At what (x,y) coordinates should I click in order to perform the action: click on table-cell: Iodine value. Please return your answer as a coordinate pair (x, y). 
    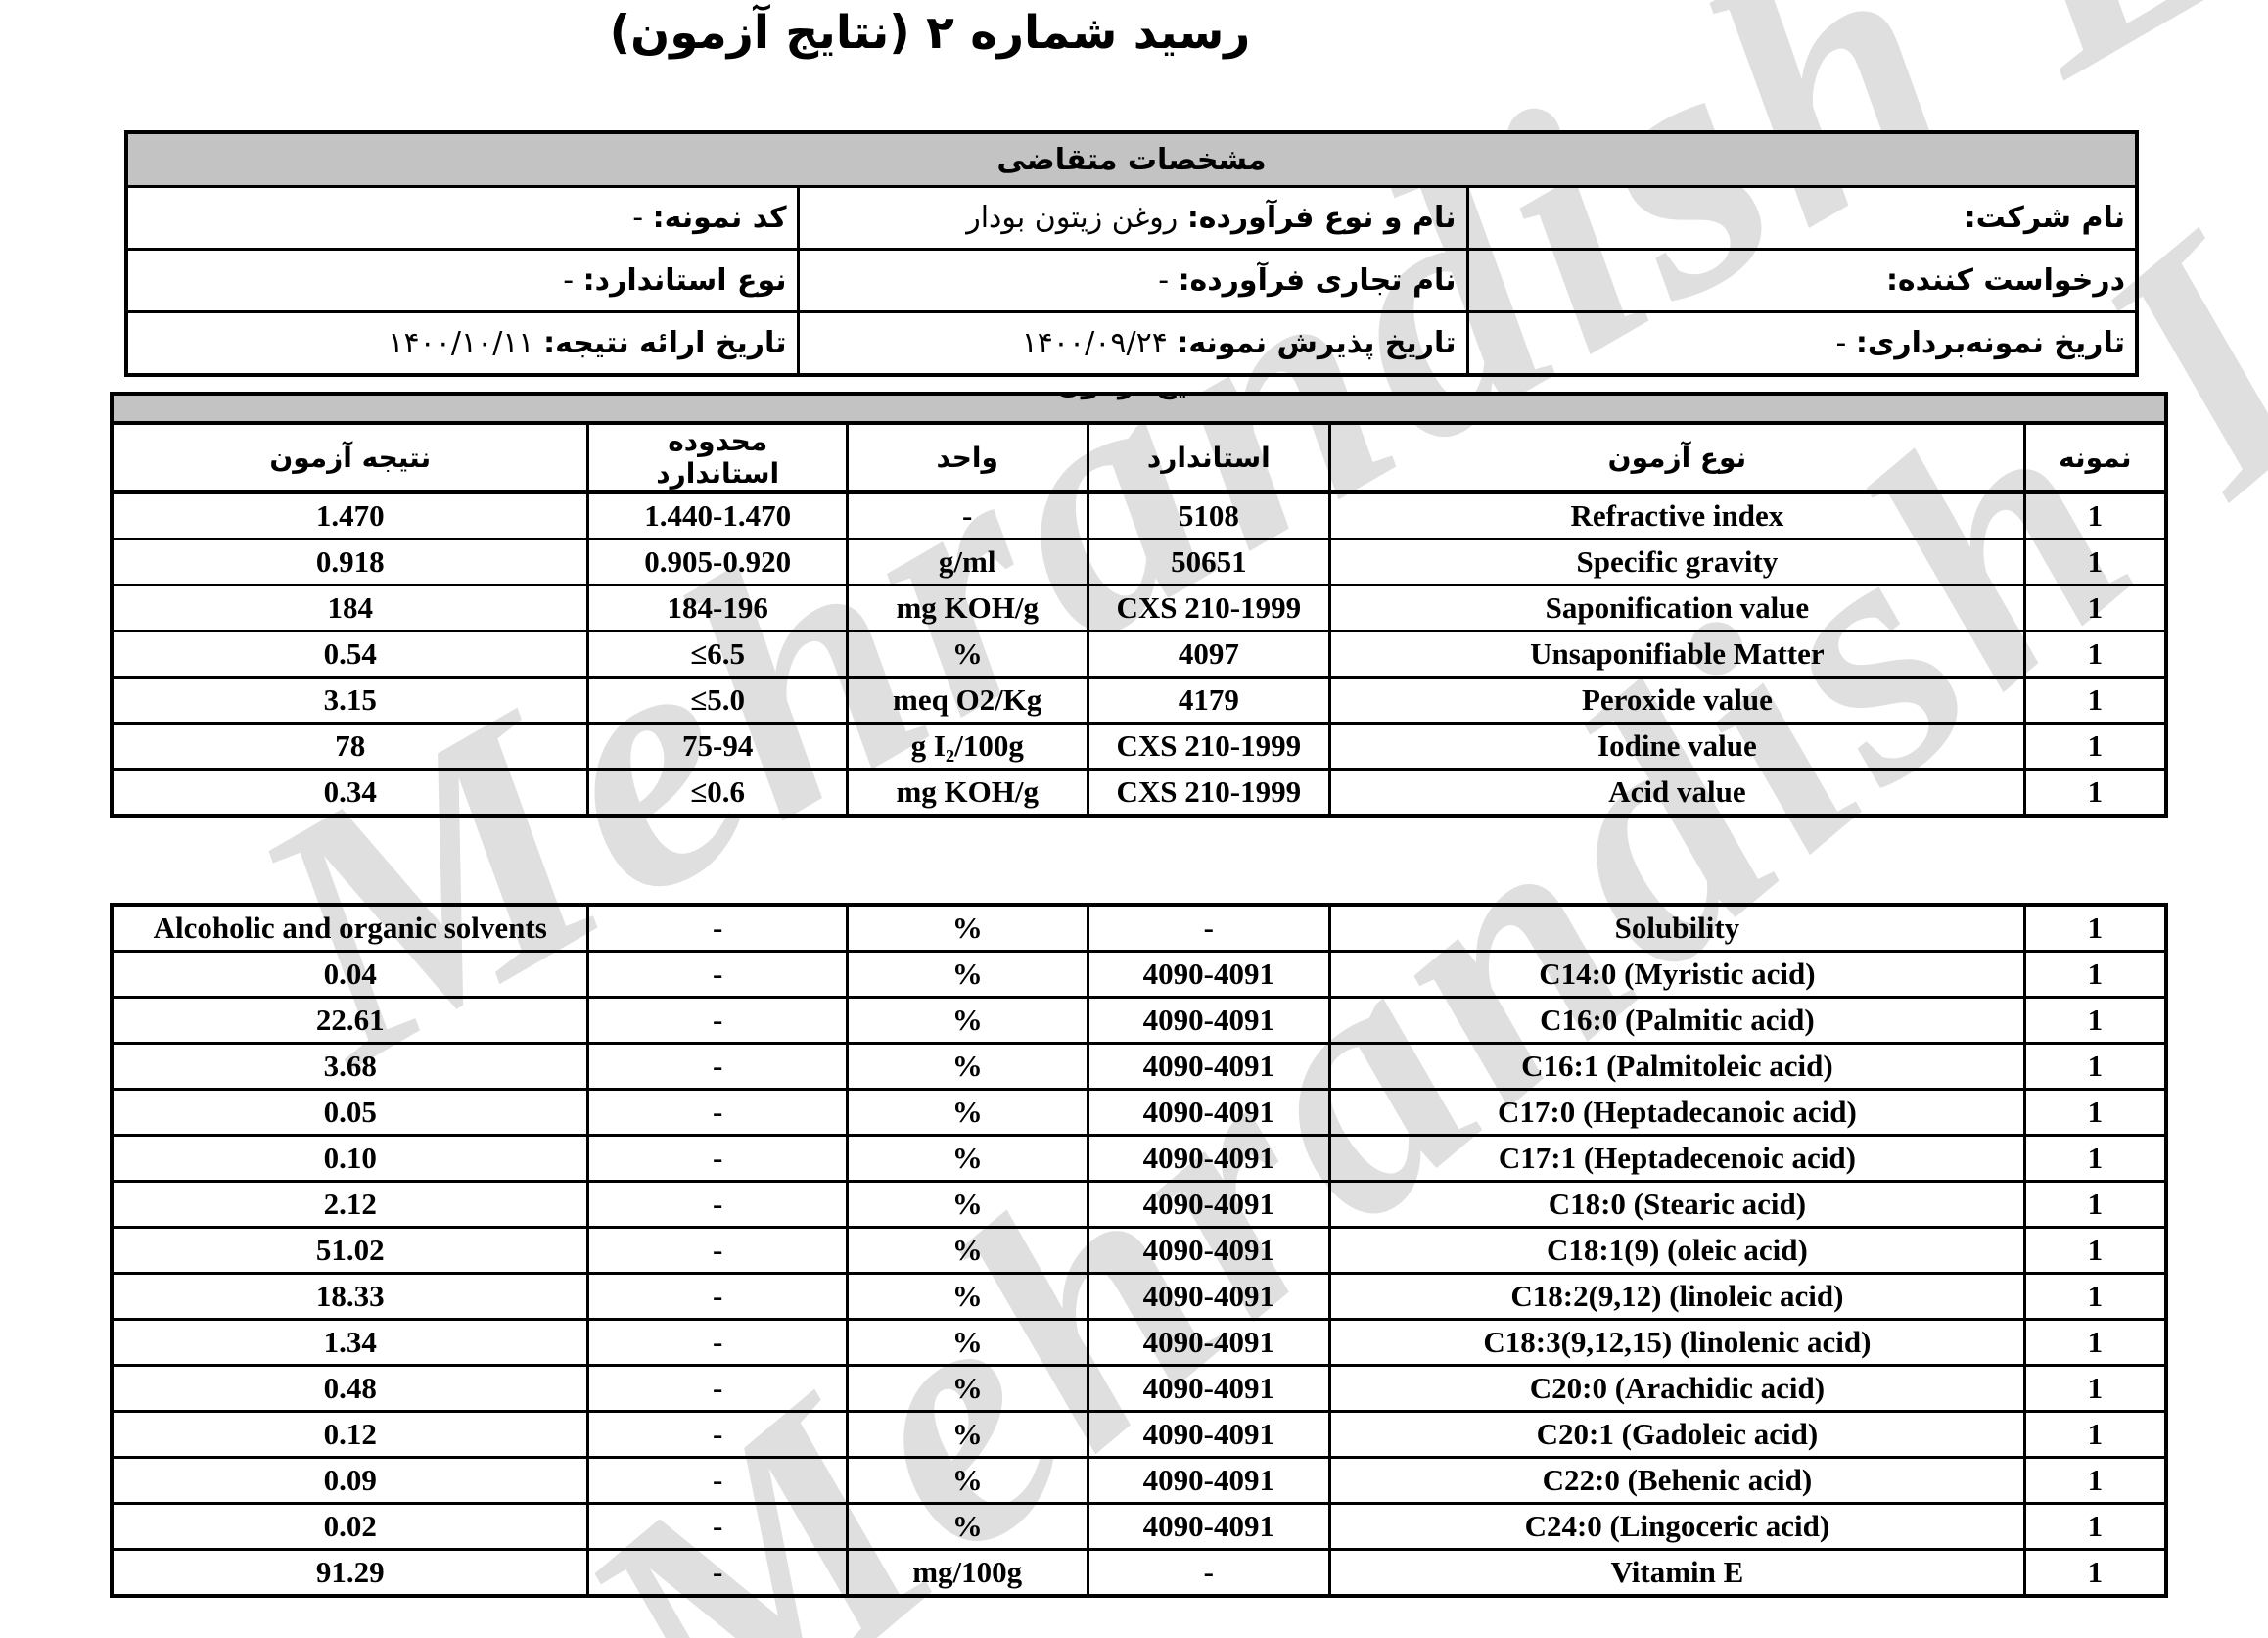
    Looking at the image, I should click on (1677, 746).